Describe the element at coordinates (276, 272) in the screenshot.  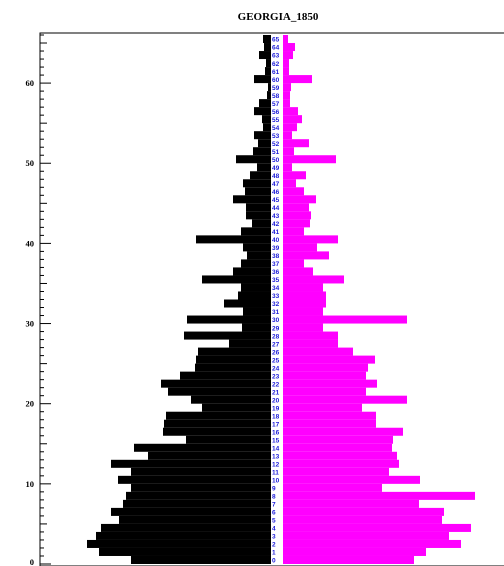
I see `age-label-36: 36` at that location.